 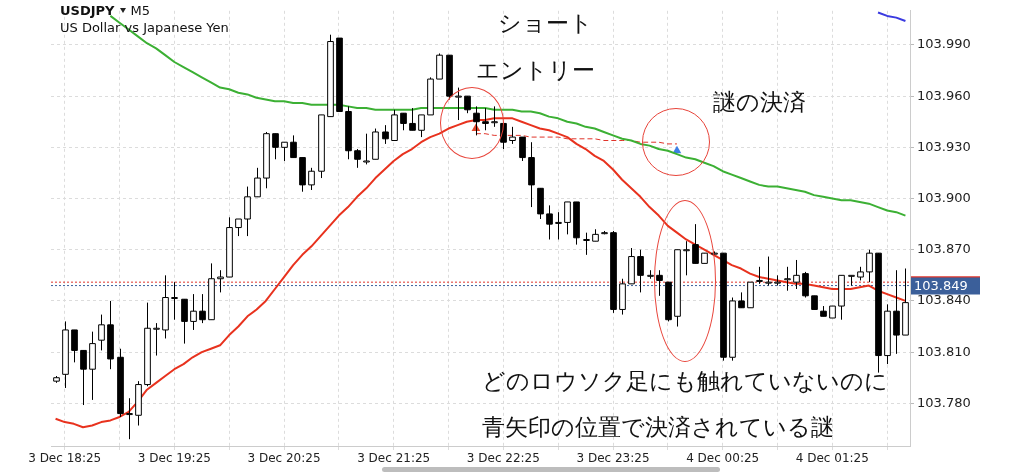 I want to click on annotation: 謎の決済, so click(x=759, y=102).